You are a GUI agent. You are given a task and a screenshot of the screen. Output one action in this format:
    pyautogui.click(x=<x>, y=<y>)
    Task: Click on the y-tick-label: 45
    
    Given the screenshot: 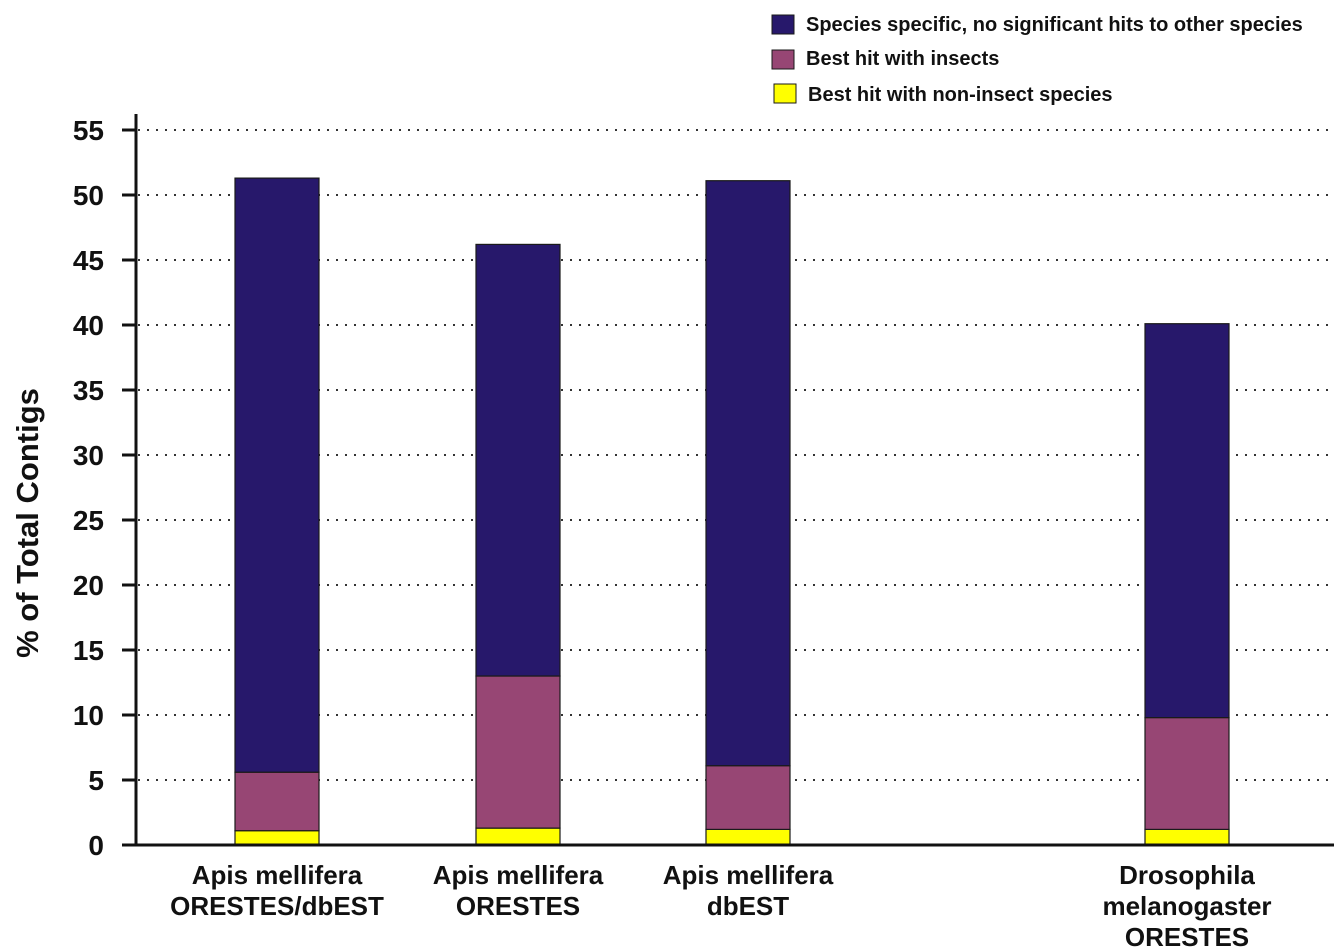 What is the action you would take?
    pyautogui.click(x=88, y=260)
    